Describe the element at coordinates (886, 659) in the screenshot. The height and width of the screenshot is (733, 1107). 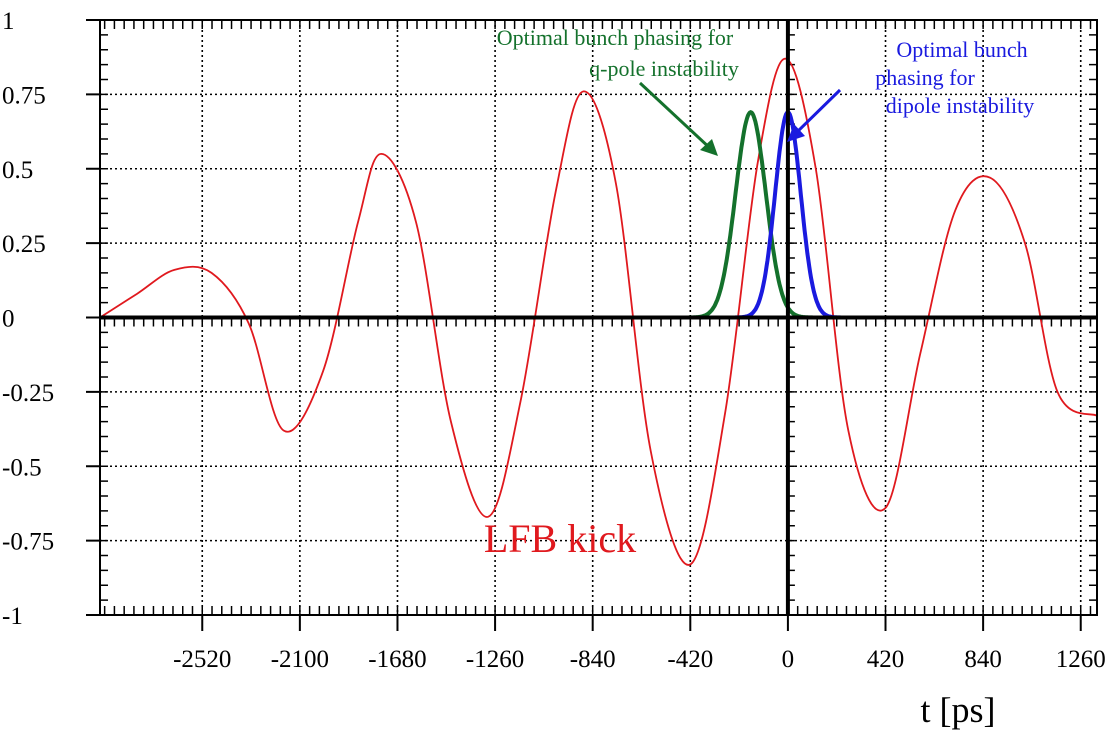
I see `x-tick-label: 420` at that location.